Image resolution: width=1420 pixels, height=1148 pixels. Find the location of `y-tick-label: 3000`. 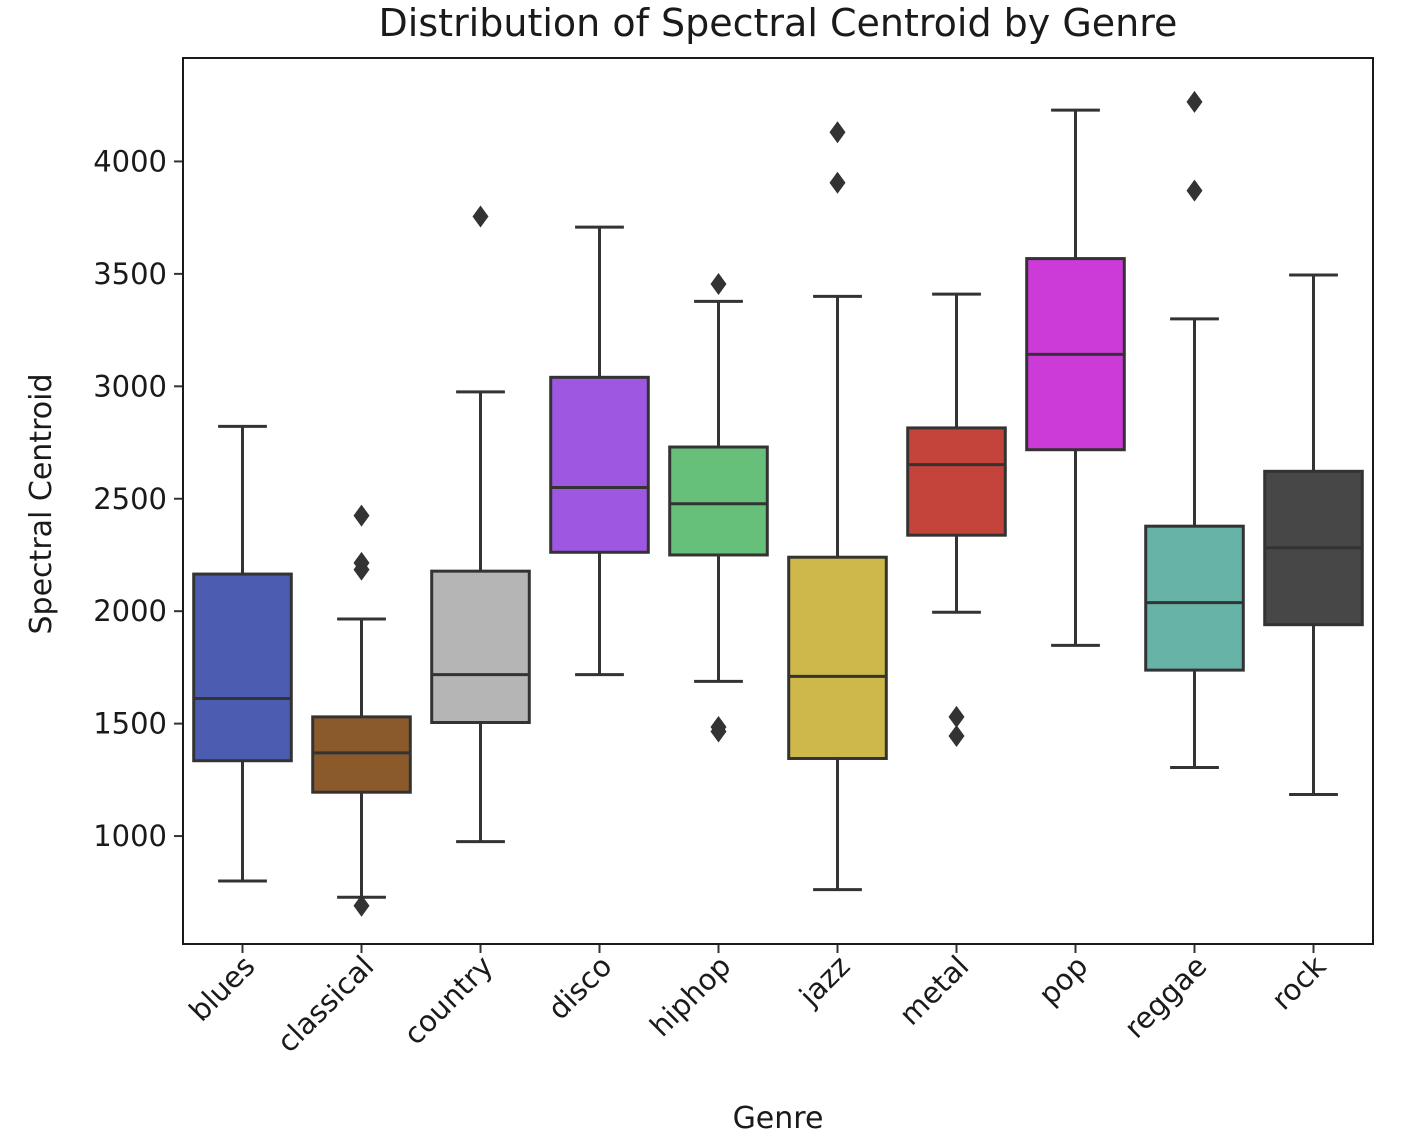

y-tick-label: 3000 is located at coordinates (130, 386).